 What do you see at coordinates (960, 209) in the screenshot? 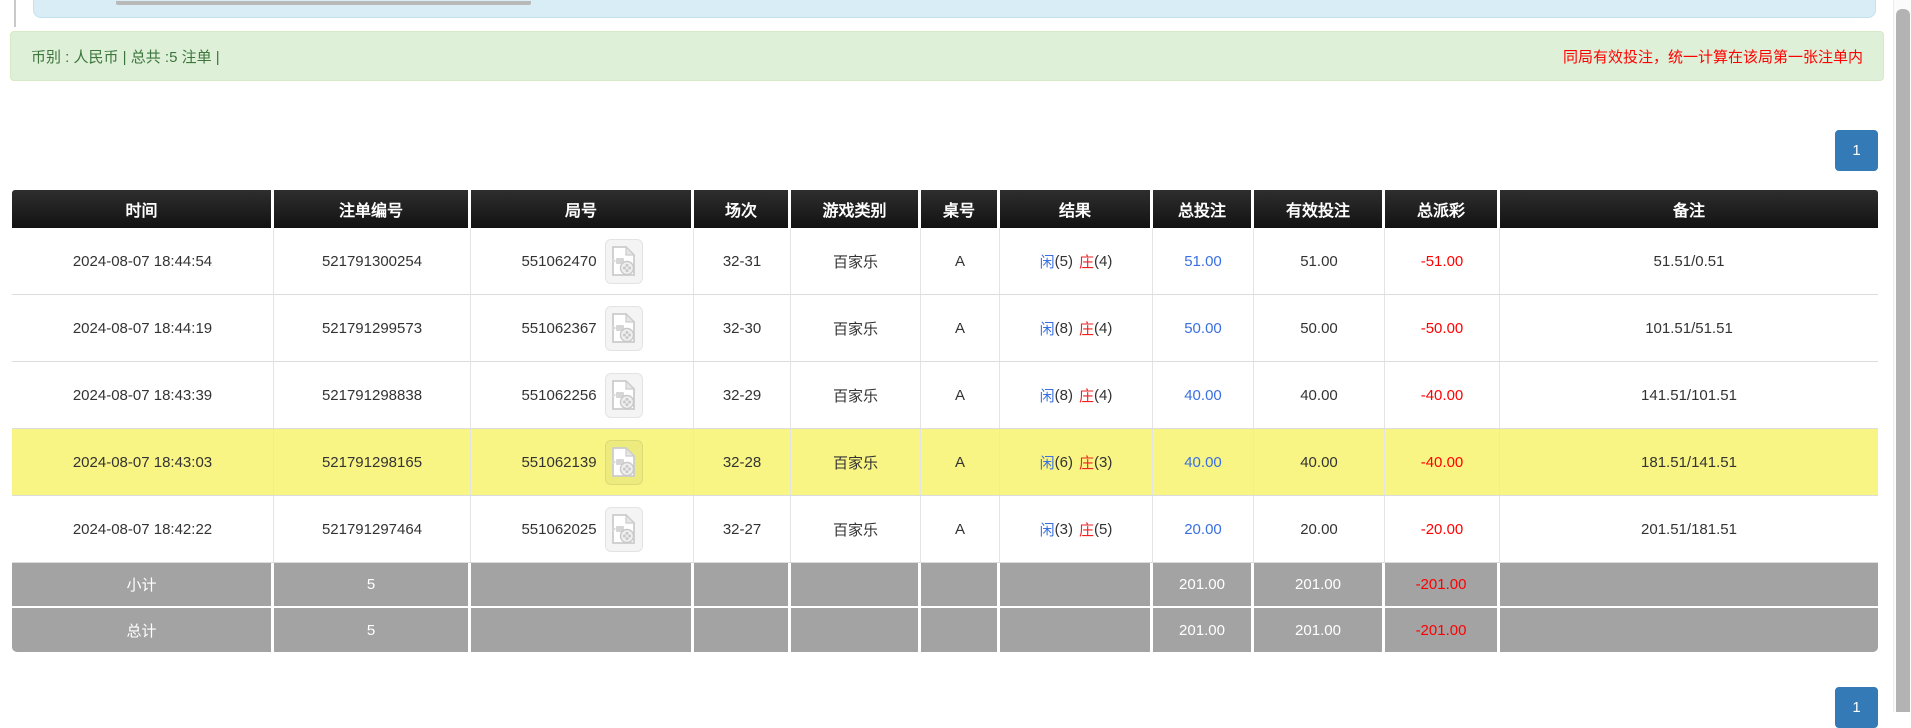
I see `header-table-no: 桌号` at bounding box center [960, 209].